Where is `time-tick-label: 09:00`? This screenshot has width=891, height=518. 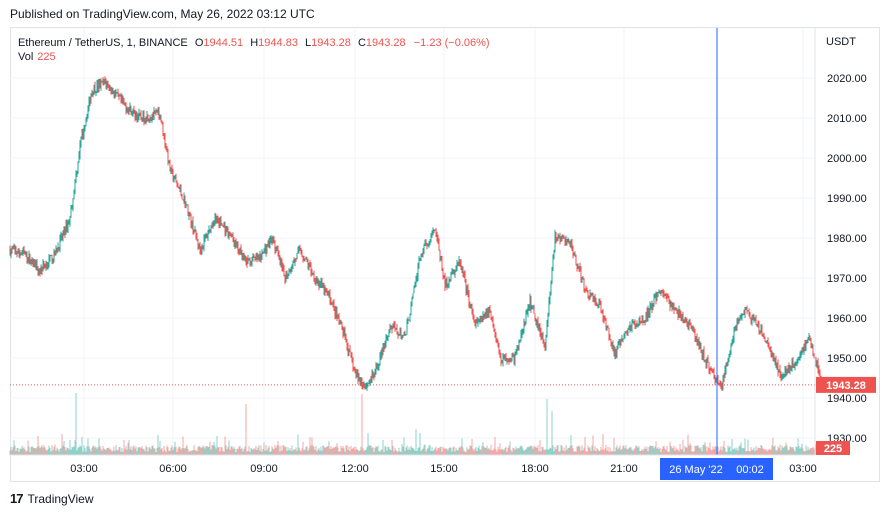
time-tick-label: 09:00 is located at coordinates (264, 469).